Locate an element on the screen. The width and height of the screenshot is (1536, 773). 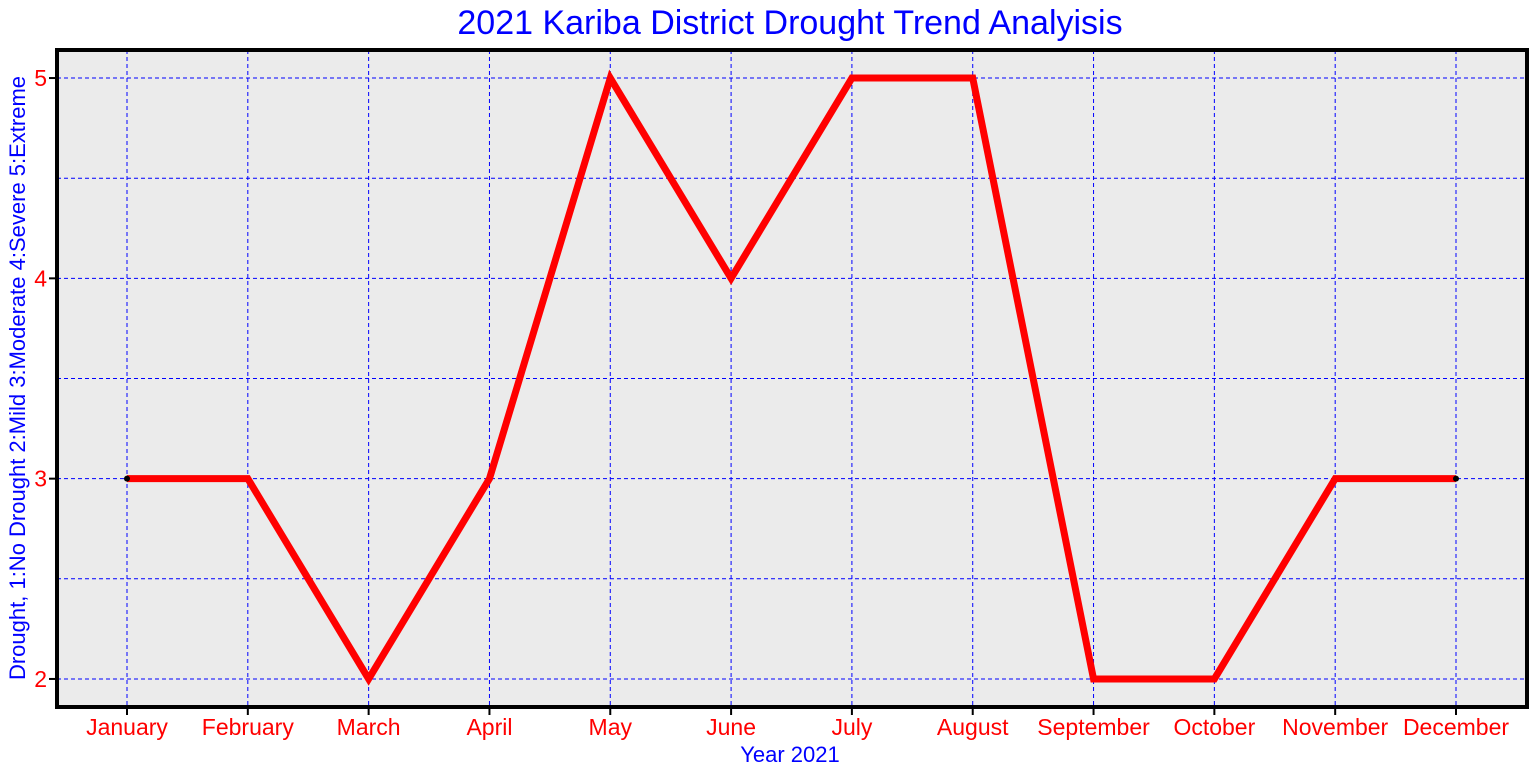
x-tick-label: May is located at coordinates (611, 727).